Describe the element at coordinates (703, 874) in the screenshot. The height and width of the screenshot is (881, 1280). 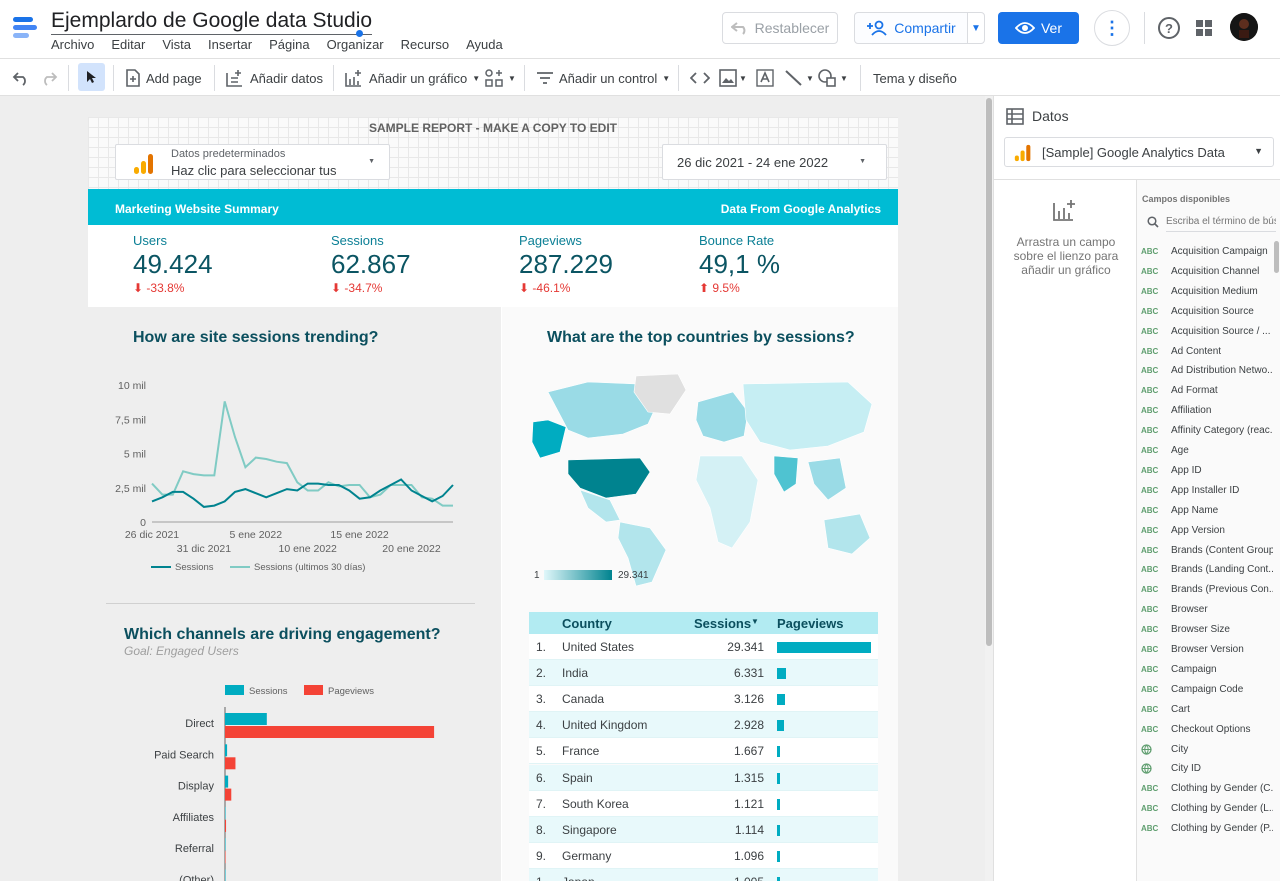
I see `table-row: 1 Japan 1.005` at that location.